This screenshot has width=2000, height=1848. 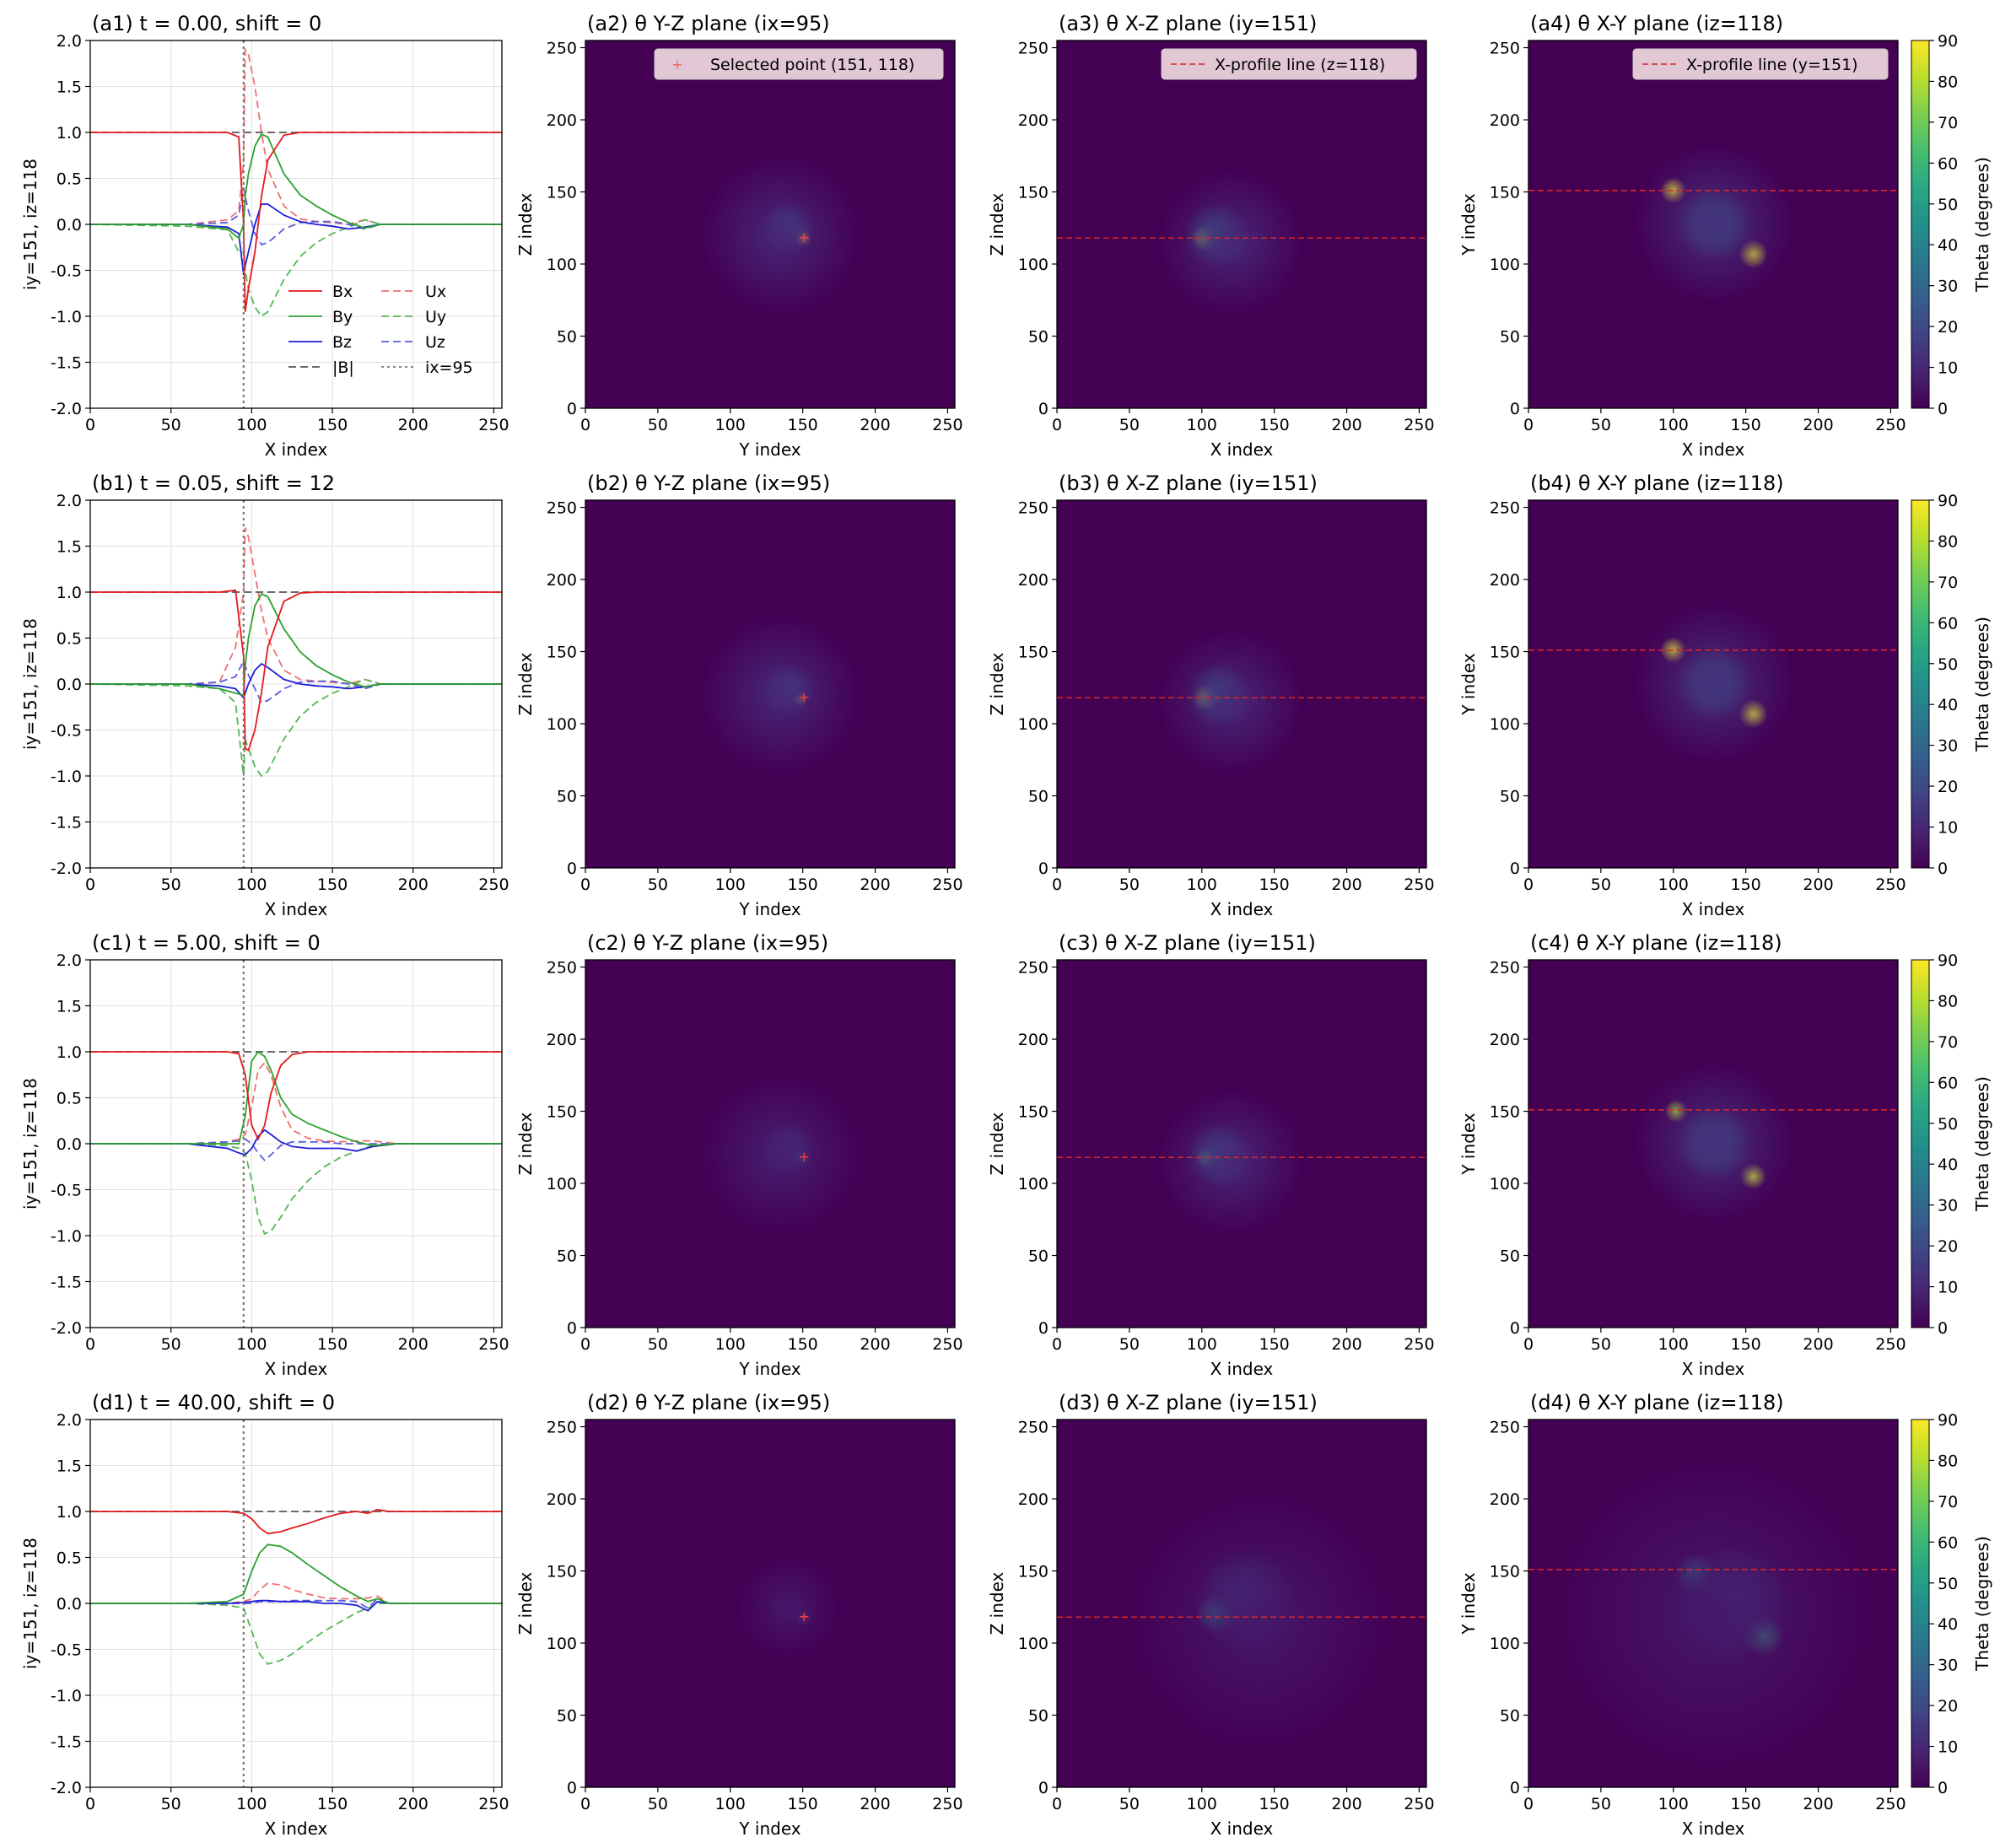 What do you see at coordinates (812, 65) in the screenshot?
I see `legend-label: Selected point (151, 118)` at bounding box center [812, 65].